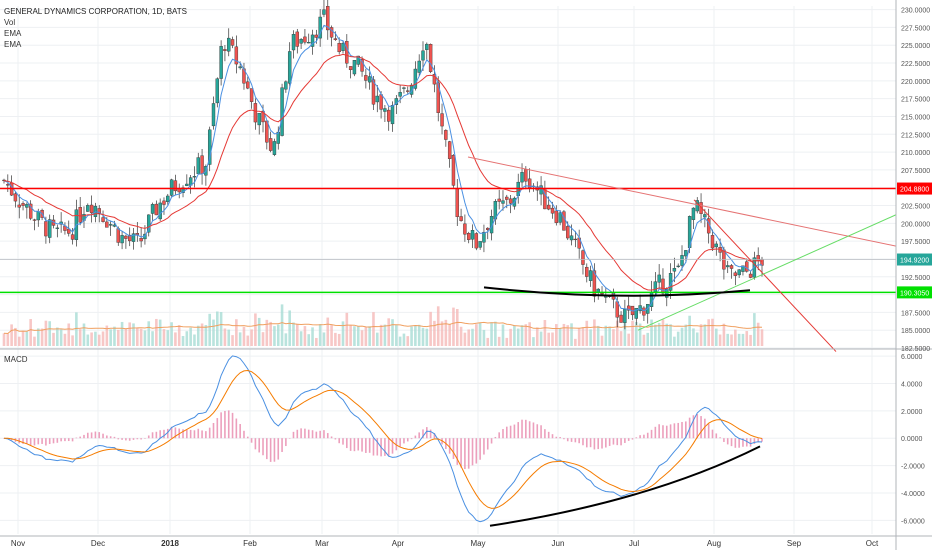  What do you see at coordinates (915, 46) in the screenshot?
I see `price-tick-2: 225.0000` at bounding box center [915, 46].